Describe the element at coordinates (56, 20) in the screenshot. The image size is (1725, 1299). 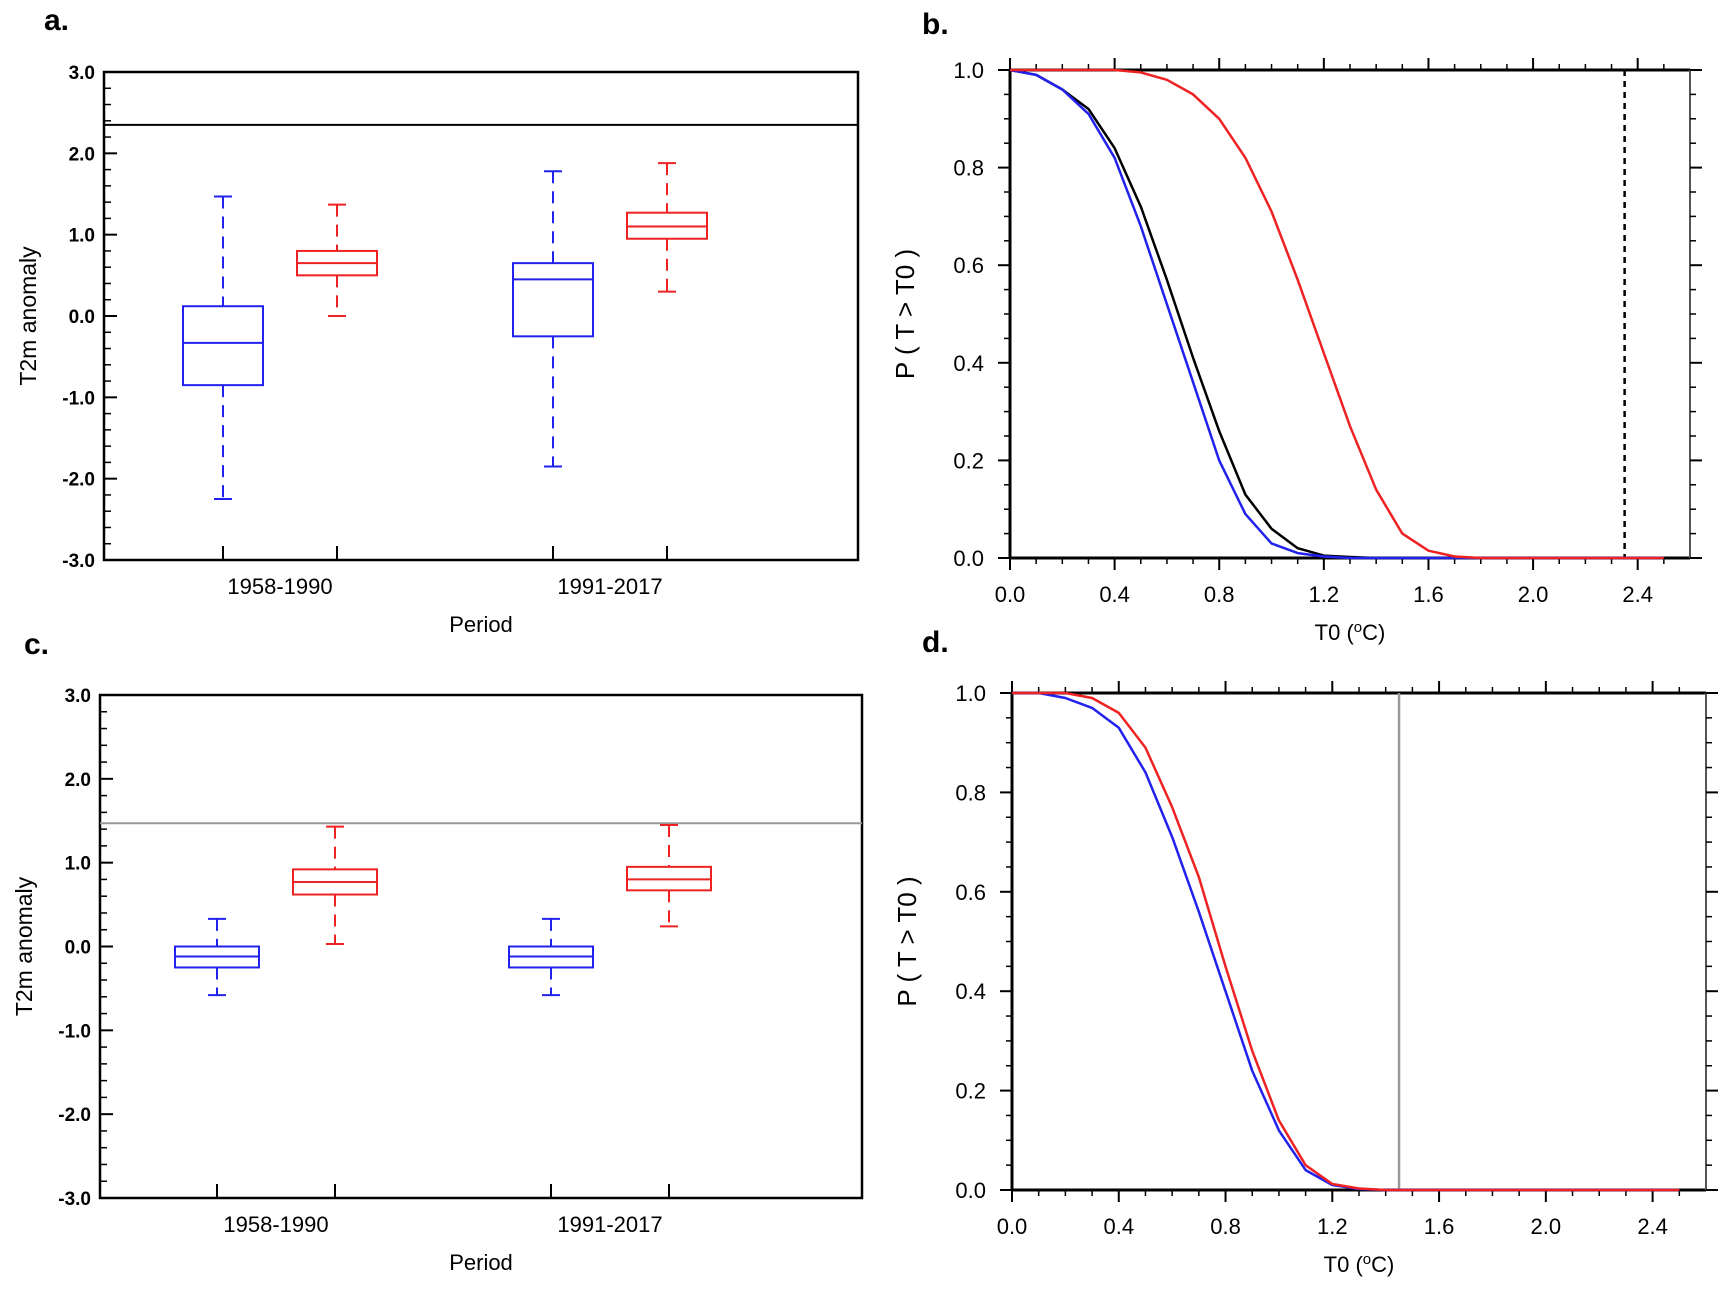
I see `panel-label: a.` at that location.